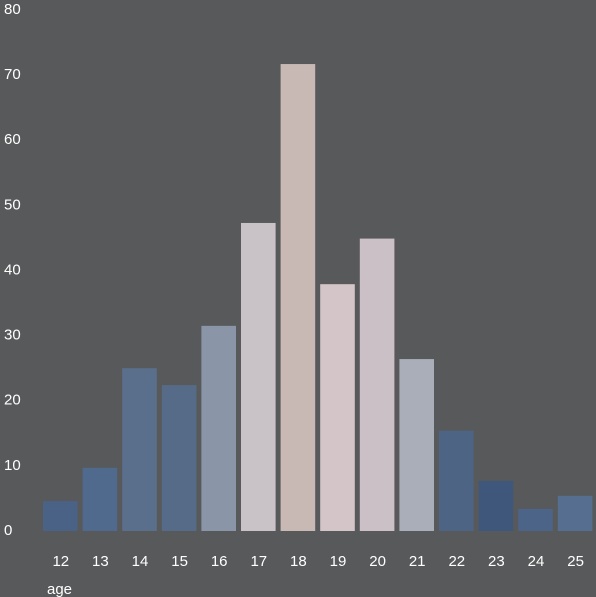  Describe the element at coordinates (12, 465) in the screenshot. I see `y-tick-label: 10` at that location.